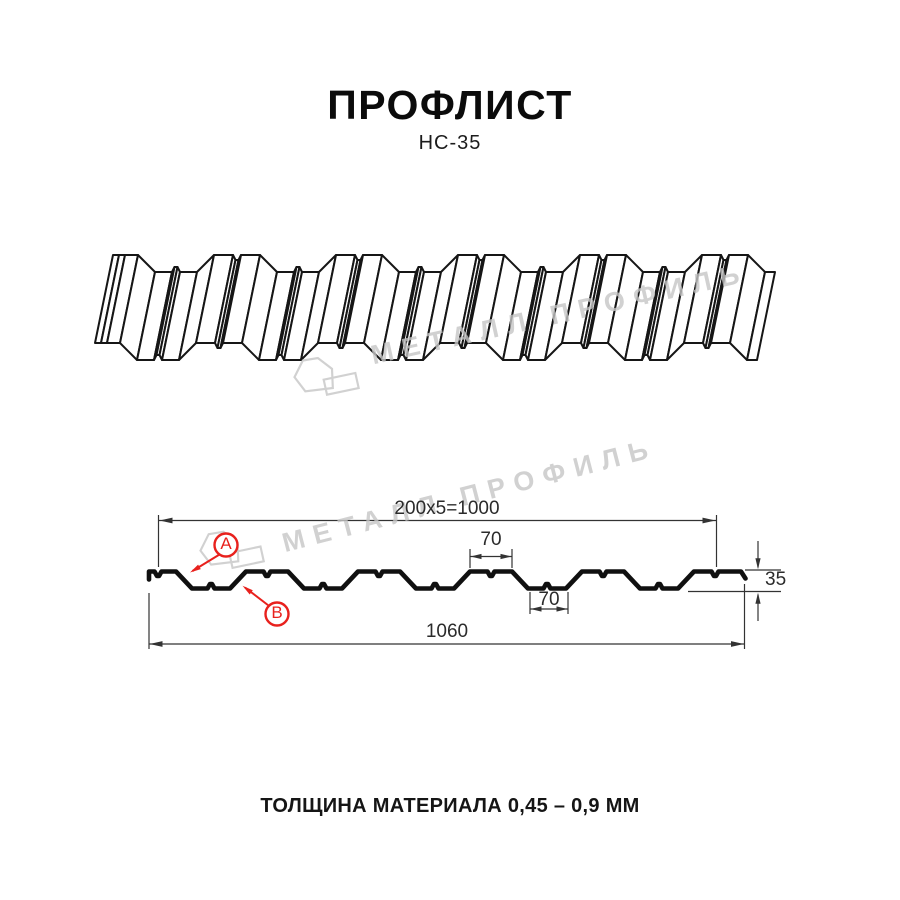 The image size is (900, 900). What do you see at coordinates (491, 539) in the screenshot?
I see `dimension-rib-top-width: 70` at bounding box center [491, 539].